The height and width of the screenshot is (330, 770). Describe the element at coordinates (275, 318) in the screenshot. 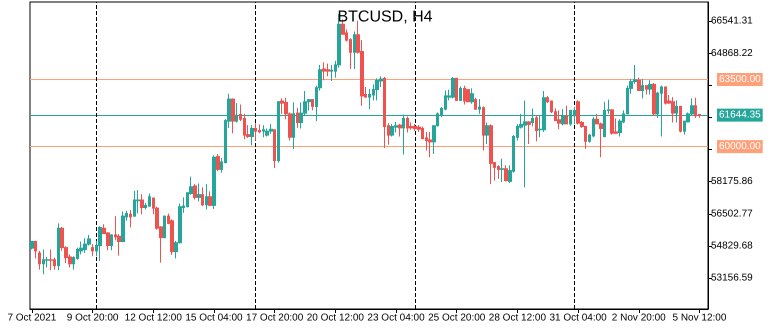

I see `x-tick-label: 17 Oct 20:00` at that location.